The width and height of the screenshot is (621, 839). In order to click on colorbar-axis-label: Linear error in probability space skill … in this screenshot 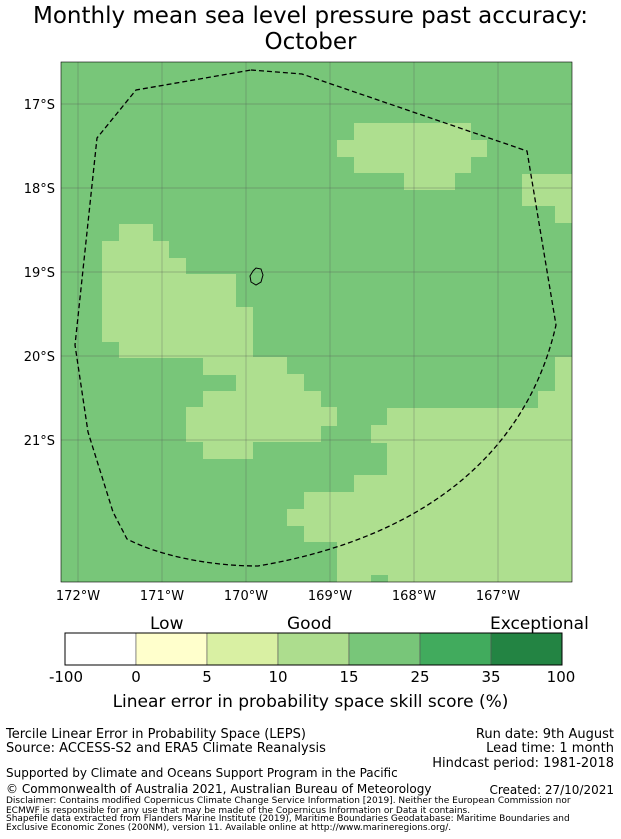, I will do `click(310, 702)`.